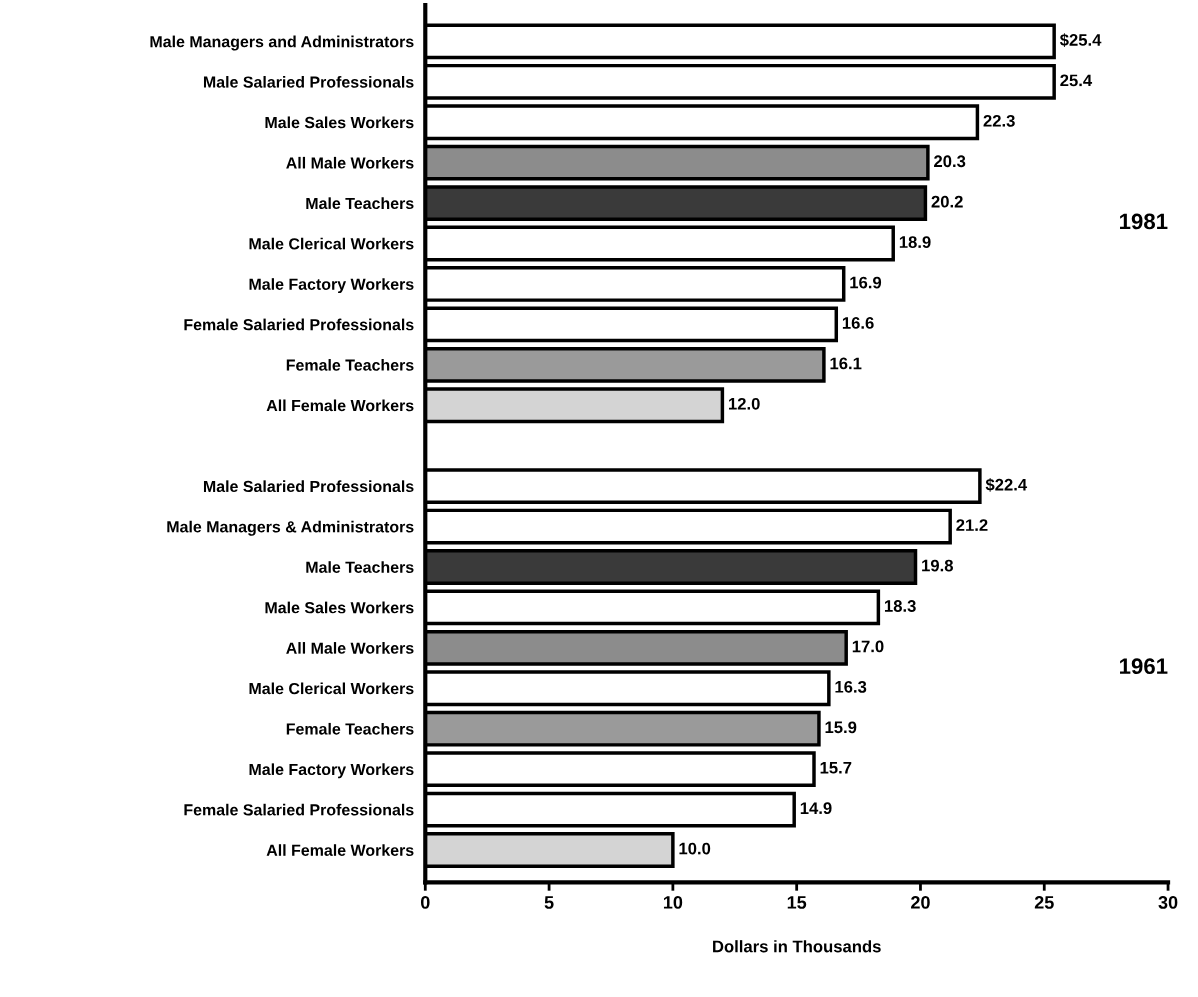 Image resolution: width=1198 pixels, height=997 pixels. What do you see at coordinates (866, 282) in the screenshot?
I see `data-label: 16.9` at bounding box center [866, 282].